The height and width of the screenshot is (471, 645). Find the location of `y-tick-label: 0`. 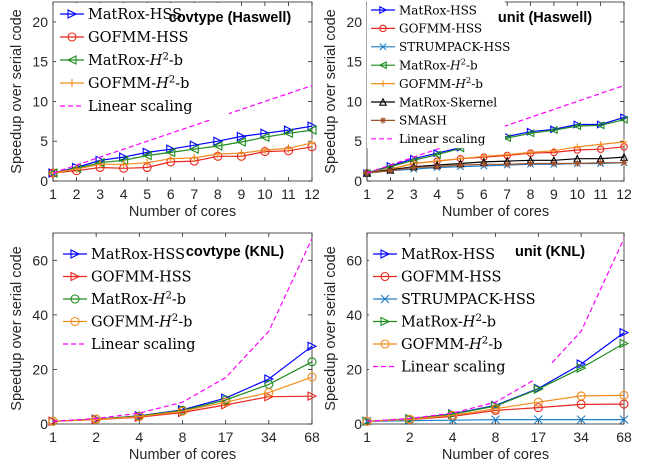

y-tick-label: 0 is located at coordinates (358, 424).